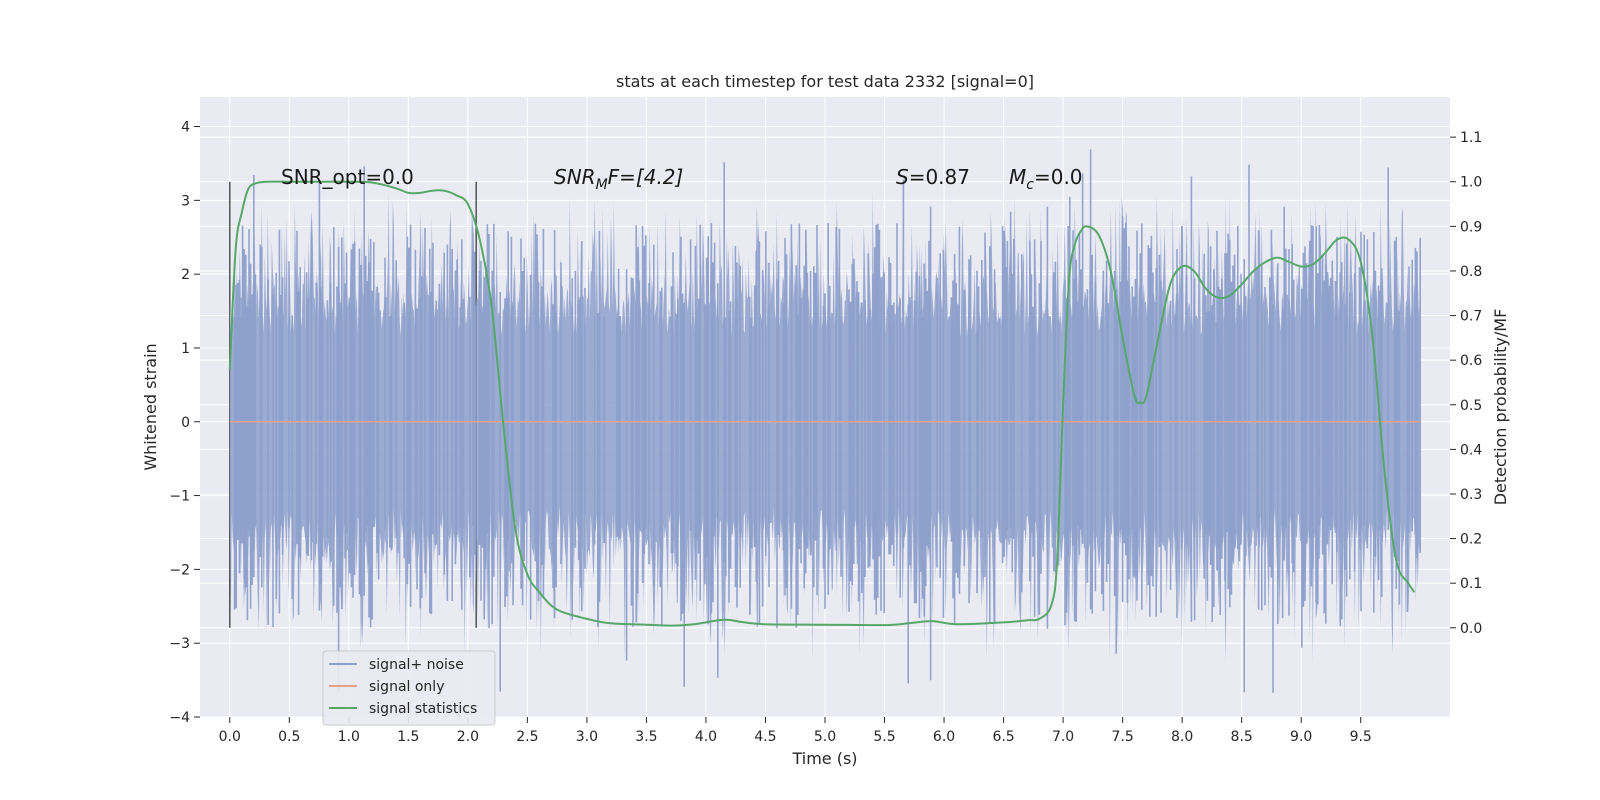  I want to click on y-right-tick-label-0: 1.1, so click(1471, 138).